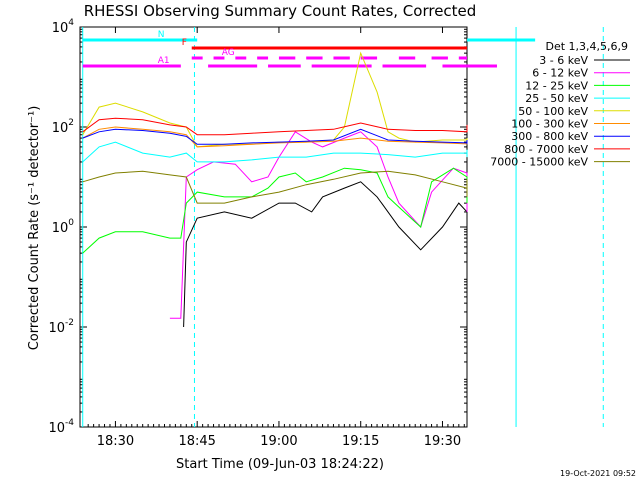 The width and height of the screenshot is (640, 480). What do you see at coordinates (539, 162) in the screenshot?
I see `legend-label: 7000 - 15000 keV` at bounding box center [539, 162].